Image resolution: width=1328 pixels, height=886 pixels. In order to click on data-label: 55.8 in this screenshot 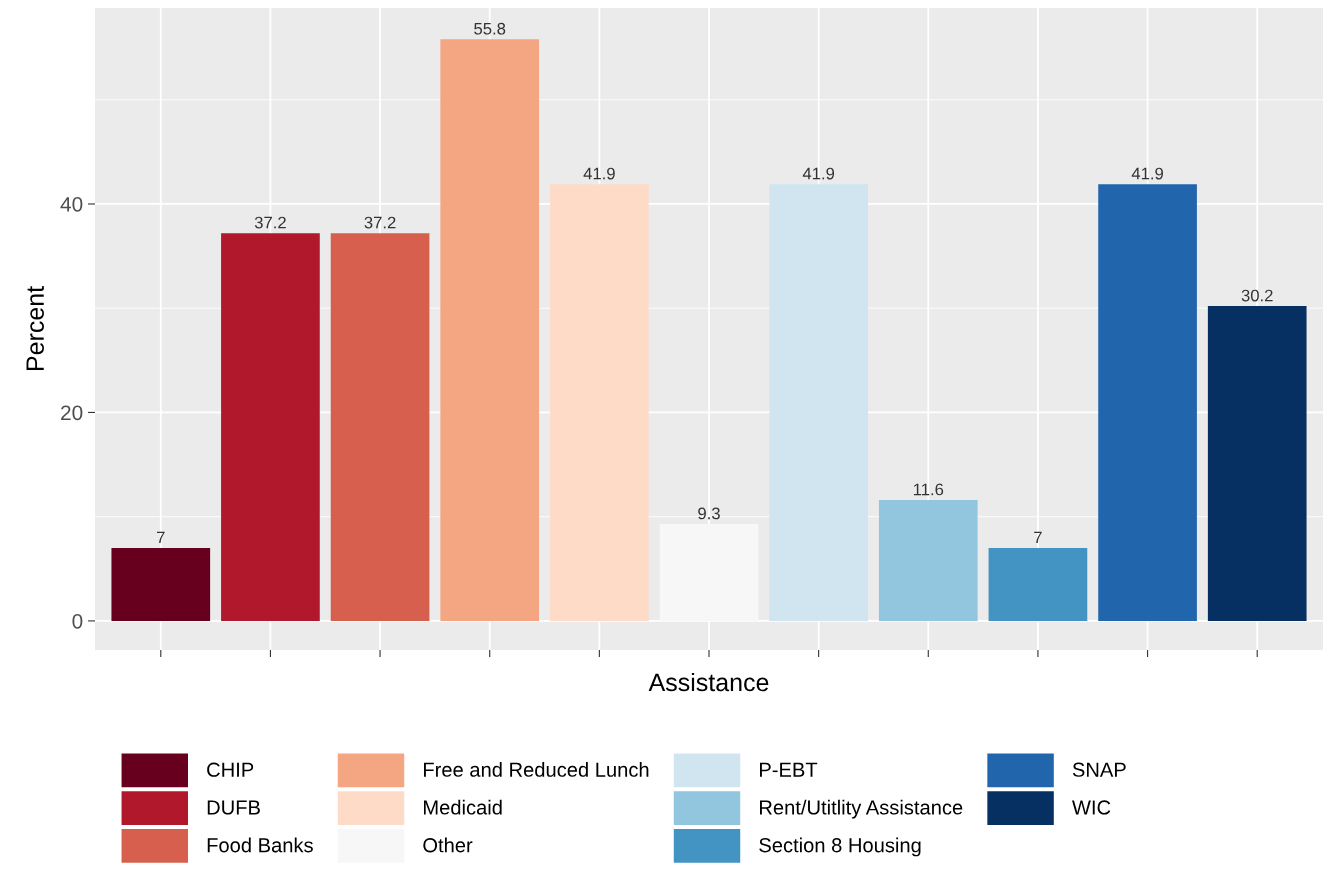, I will do `click(490, 28)`.